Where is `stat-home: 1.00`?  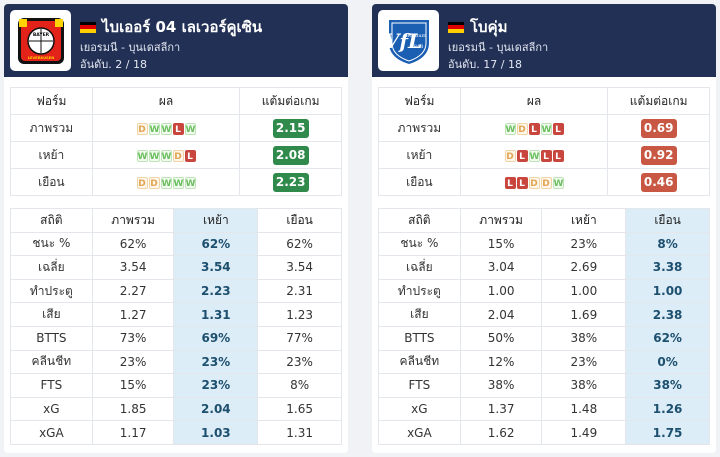 stat-home: 1.00 is located at coordinates (584, 291).